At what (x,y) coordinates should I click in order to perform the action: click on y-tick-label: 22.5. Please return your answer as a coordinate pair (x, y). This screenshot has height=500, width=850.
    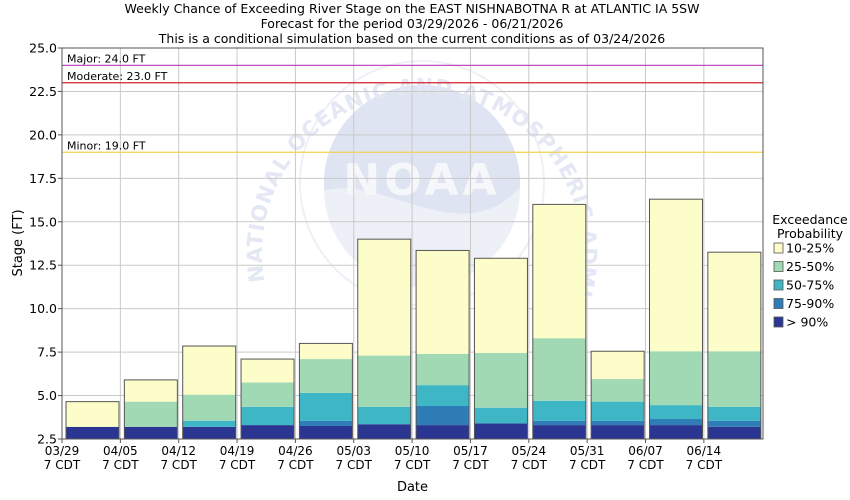
    Looking at the image, I should click on (43, 91).